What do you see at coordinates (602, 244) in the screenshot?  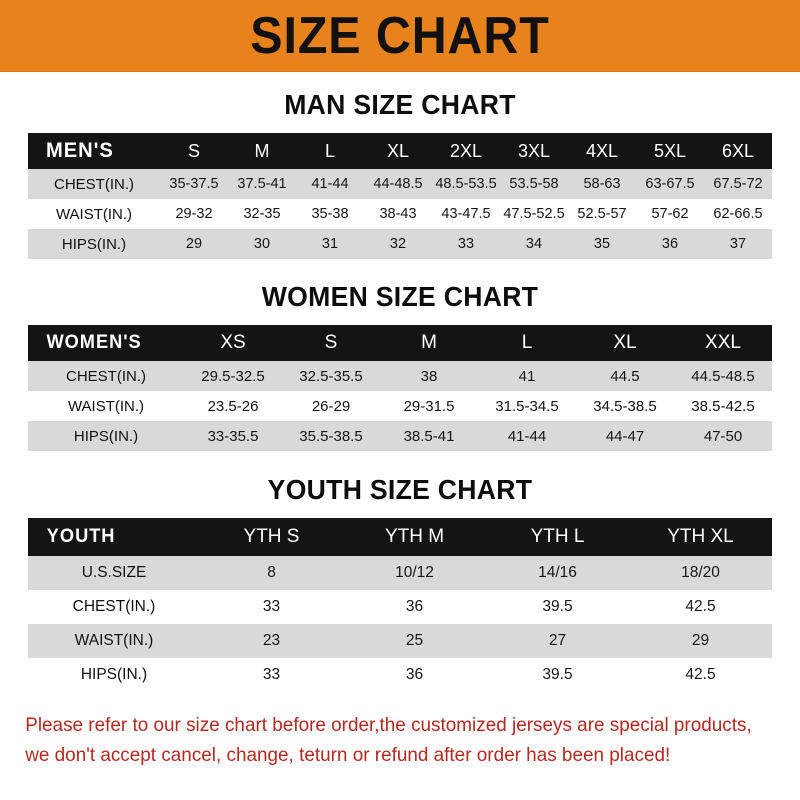 I see `men-measure-value: 35` at bounding box center [602, 244].